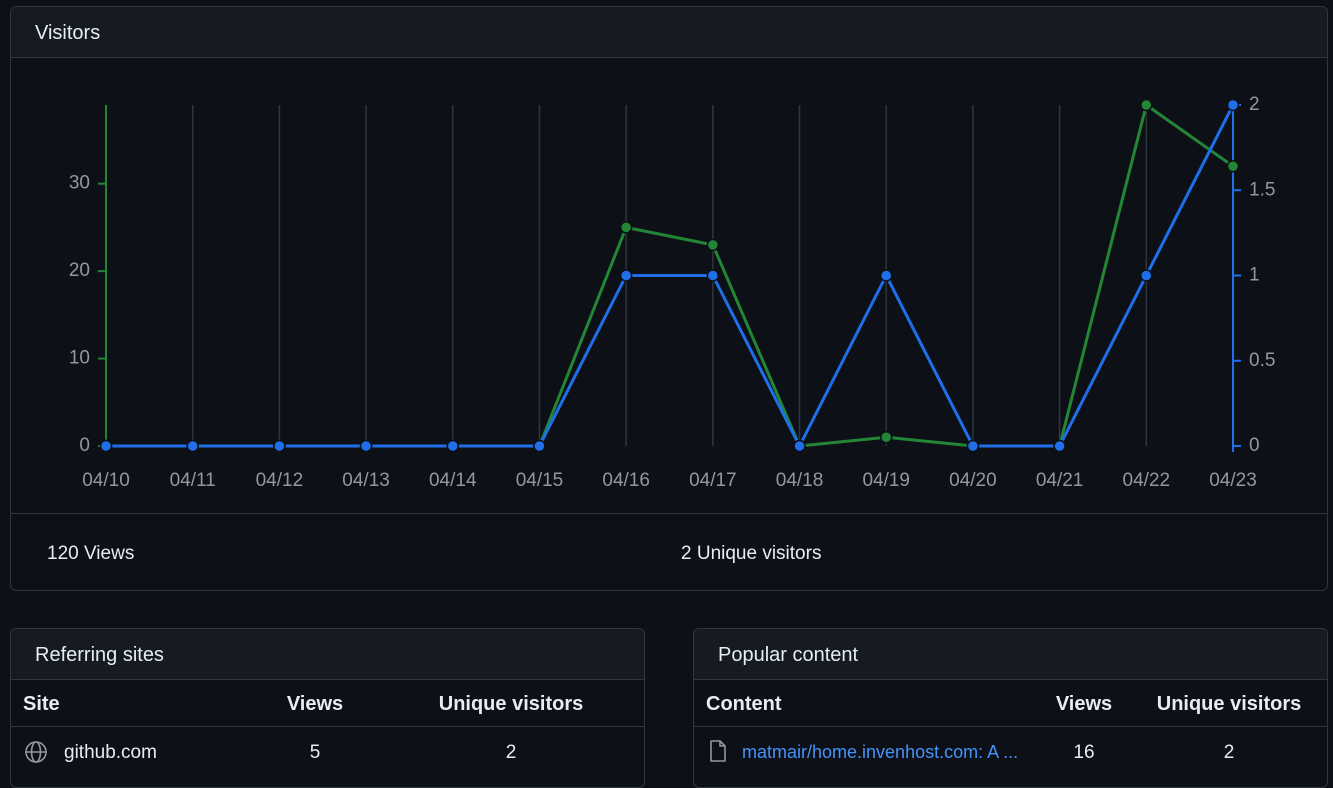 The image size is (1333, 788). I want to click on y-tick-label: 30, so click(79, 183).